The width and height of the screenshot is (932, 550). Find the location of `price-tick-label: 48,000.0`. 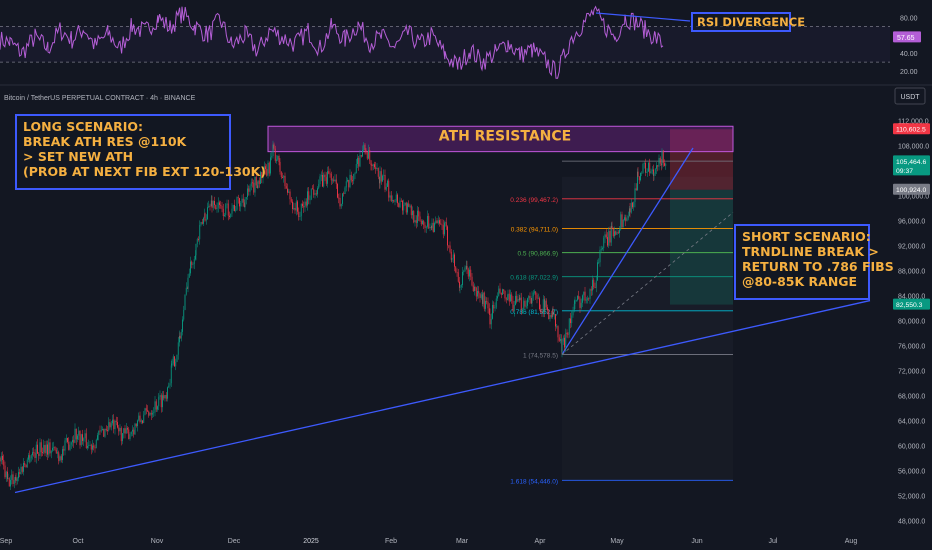

price-tick-label: 48,000.0 is located at coordinates (911, 522).